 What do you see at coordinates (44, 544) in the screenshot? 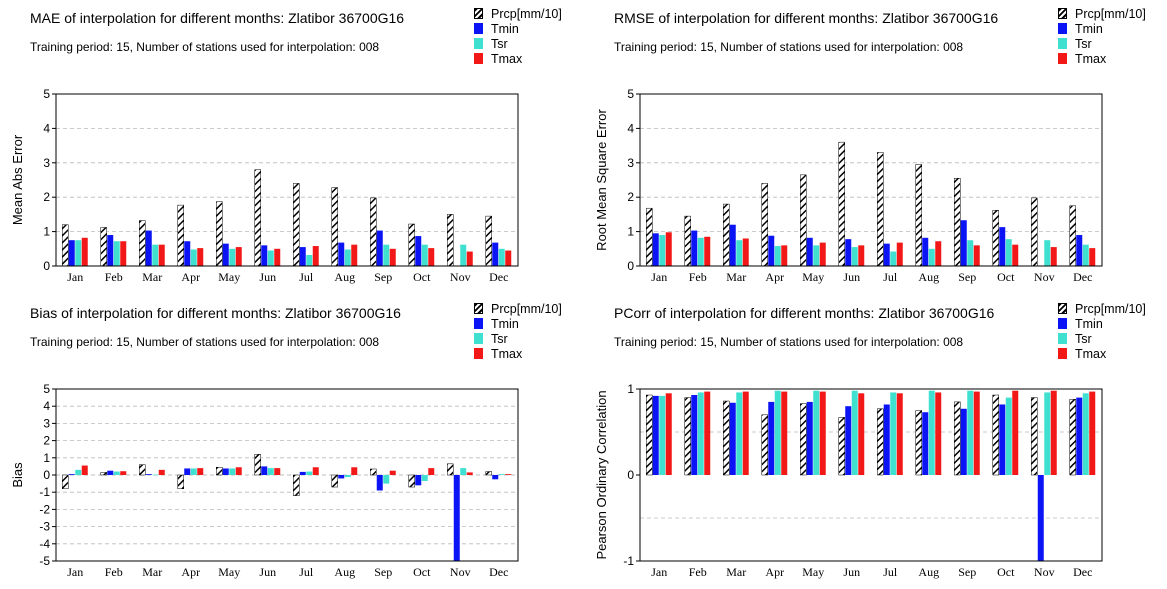
I see `y-tick-label: -4` at bounding box center [44, 544].